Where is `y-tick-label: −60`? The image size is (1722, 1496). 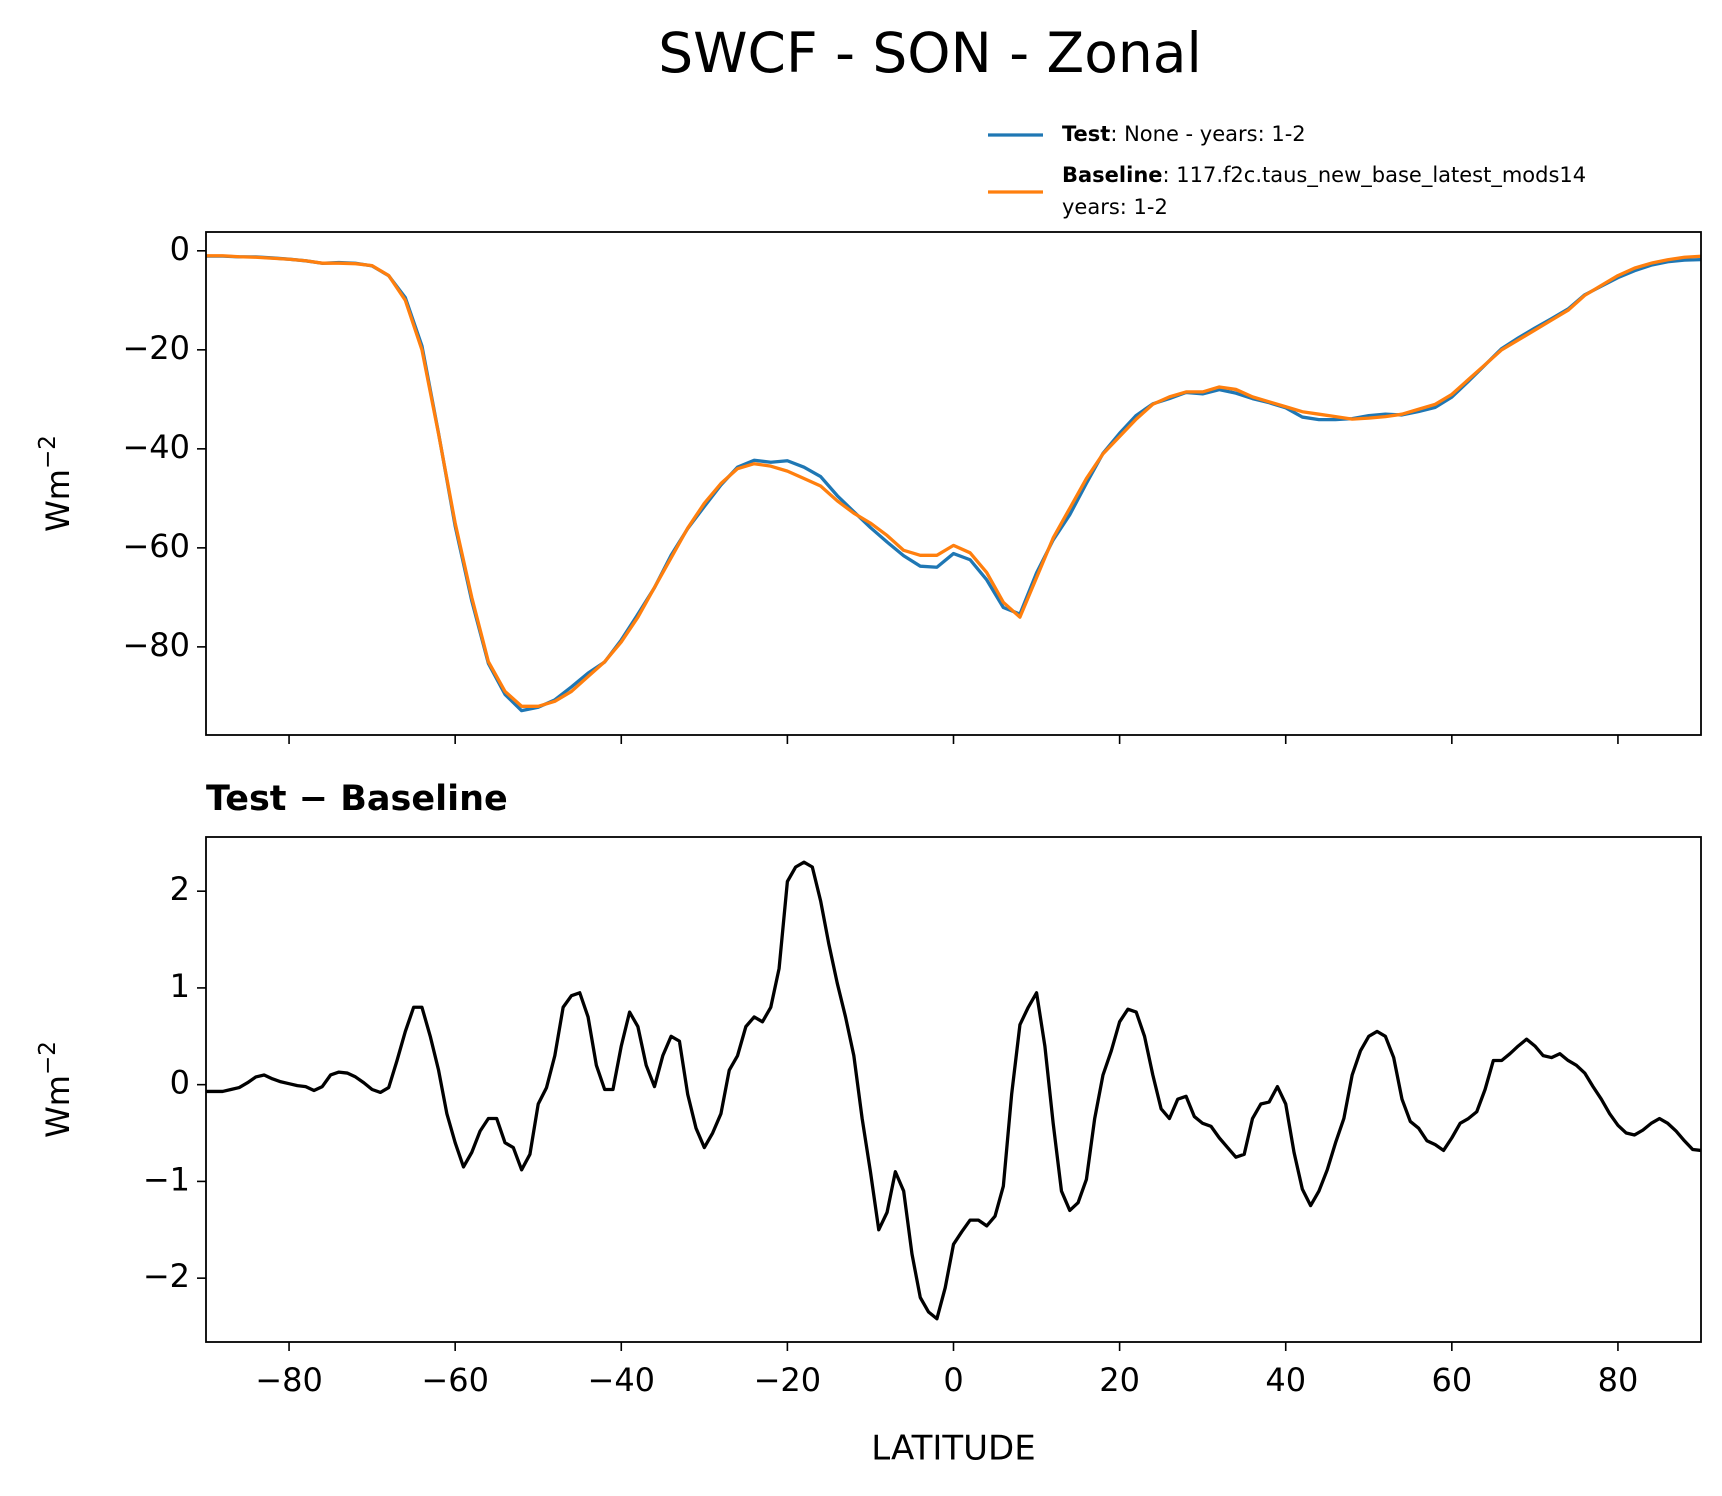
y-tick-label: −60 is located at coordinates (156, 546).